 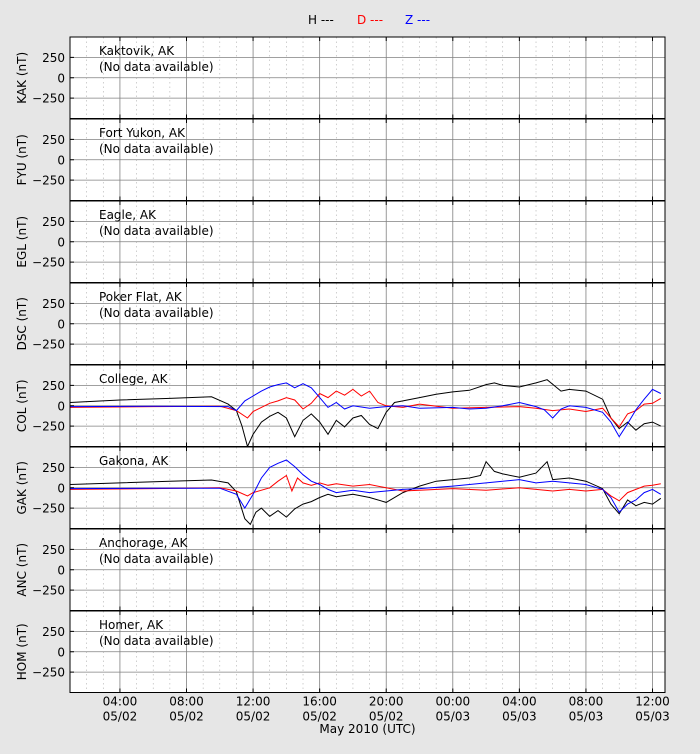 I want to click on x-axis-label: May 2010 (UTC), so click(x=367, y=729).